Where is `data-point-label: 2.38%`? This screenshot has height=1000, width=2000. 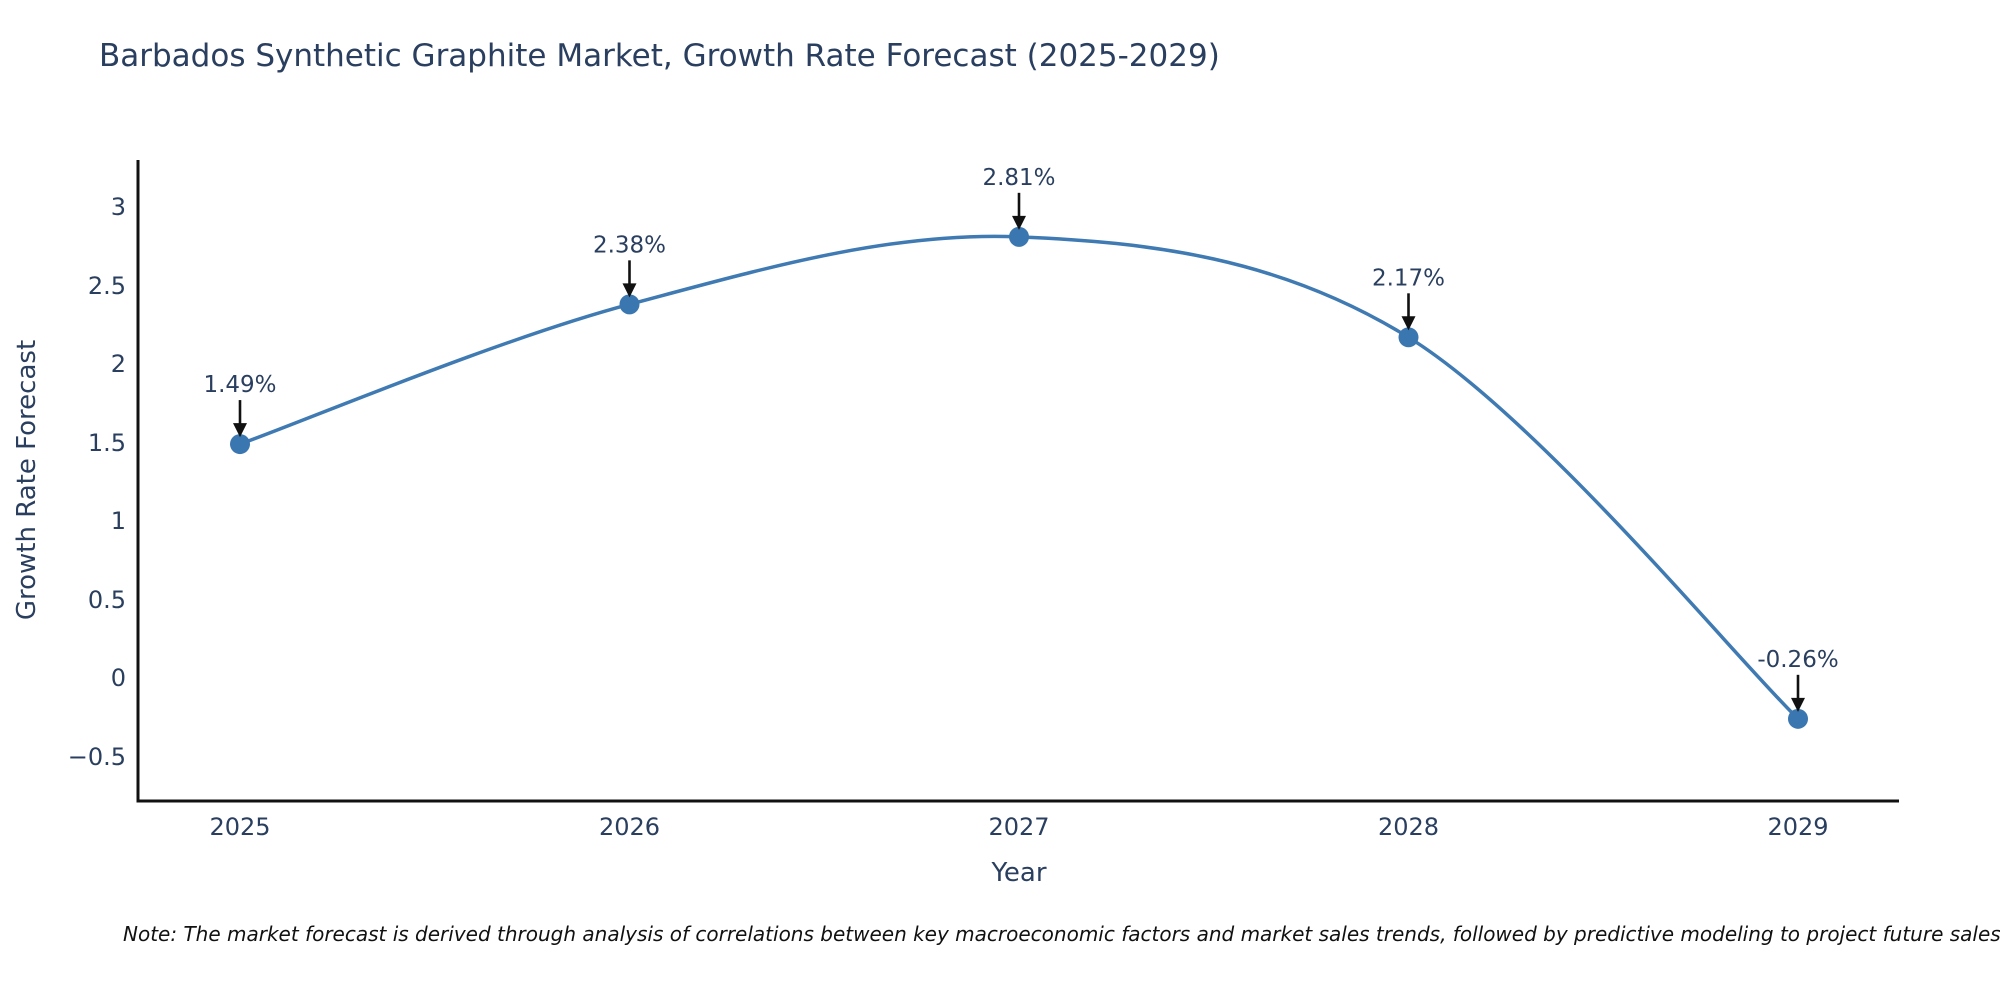 data-point-label: 2.38% is located at coordinates (629, 245).